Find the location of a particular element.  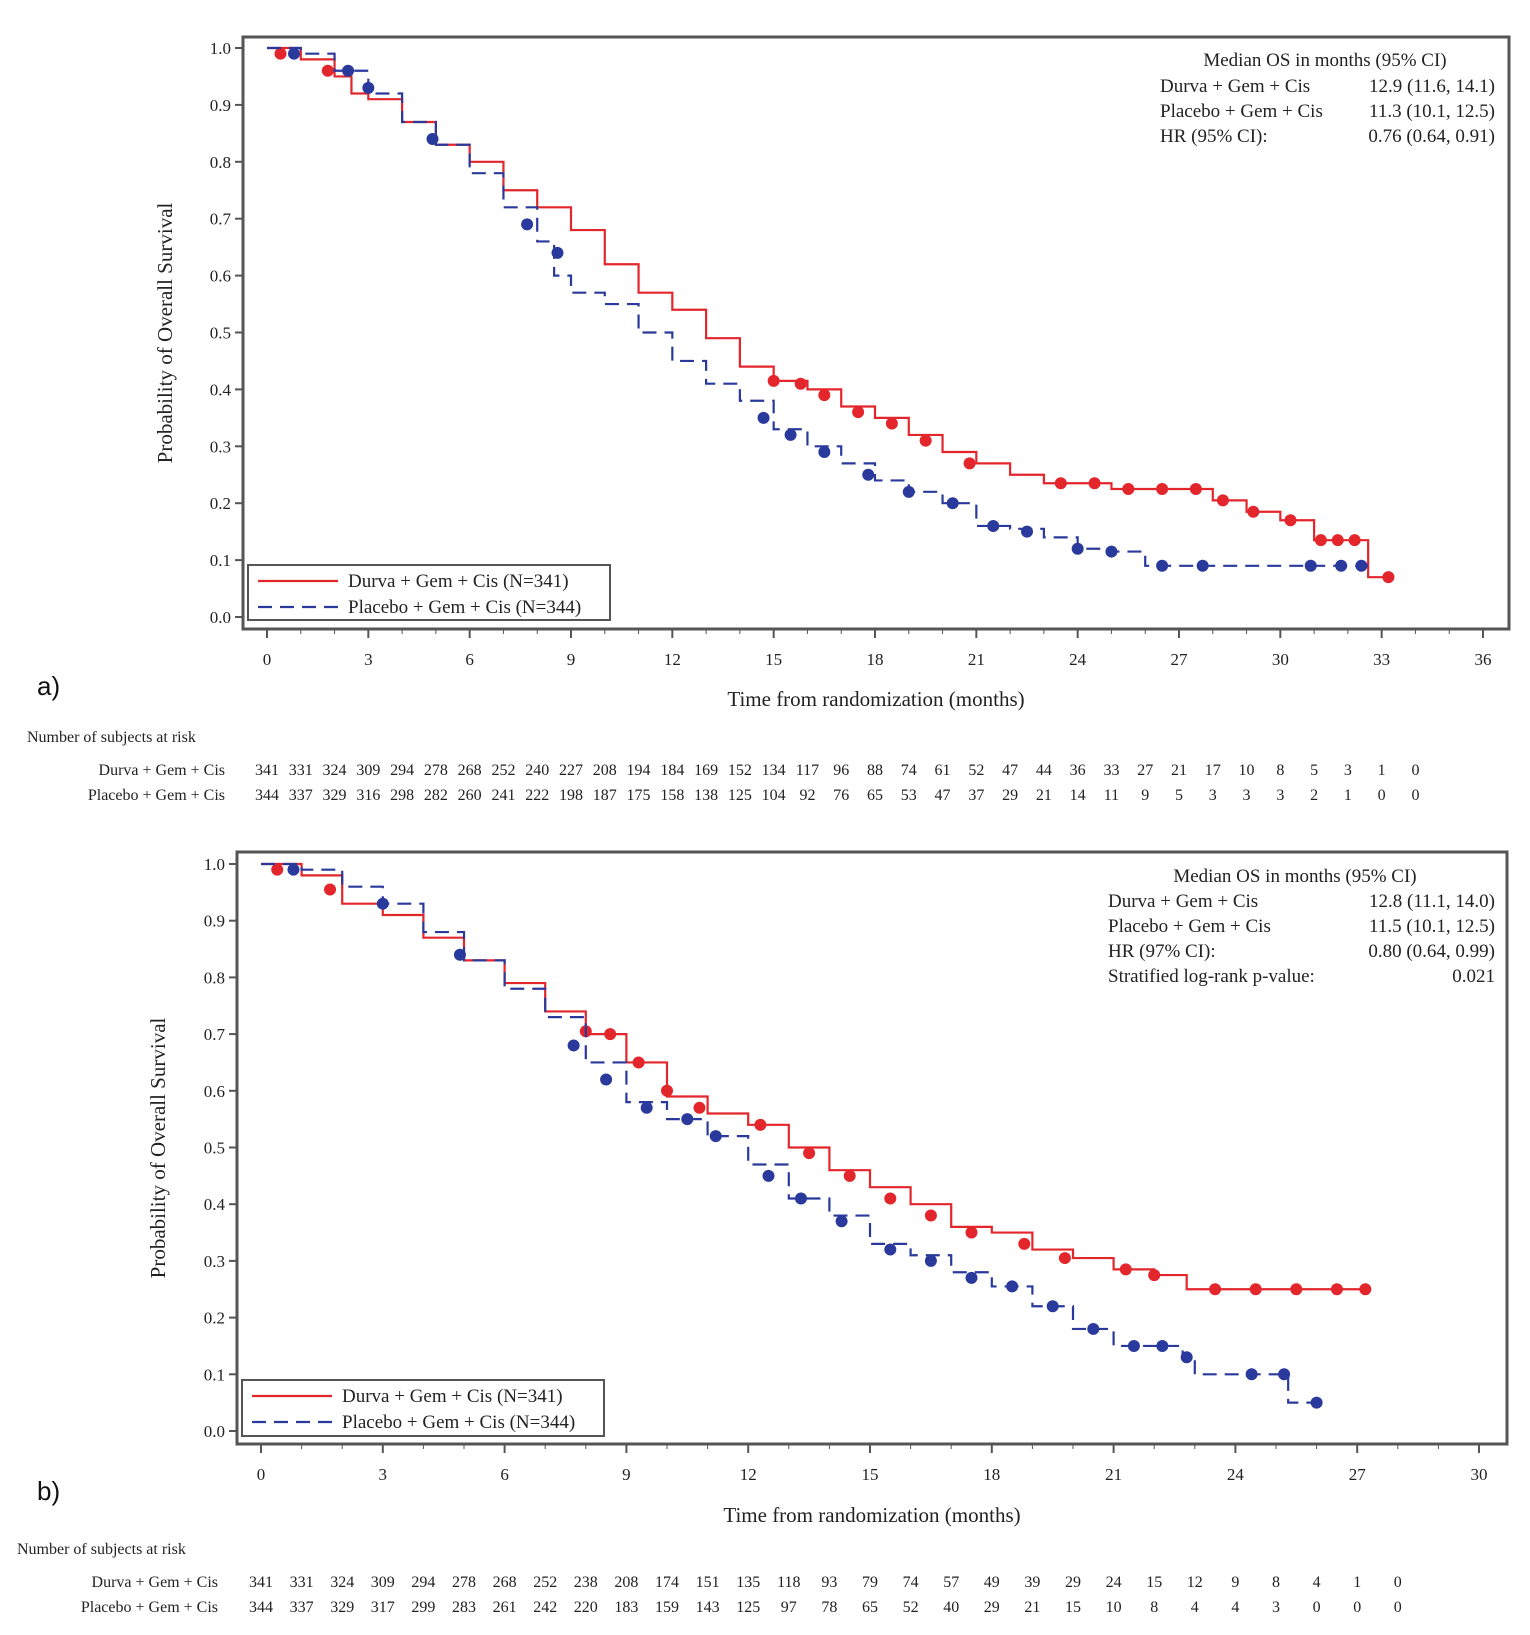

risk-count: 159 is located at coordinates (667, 1607).